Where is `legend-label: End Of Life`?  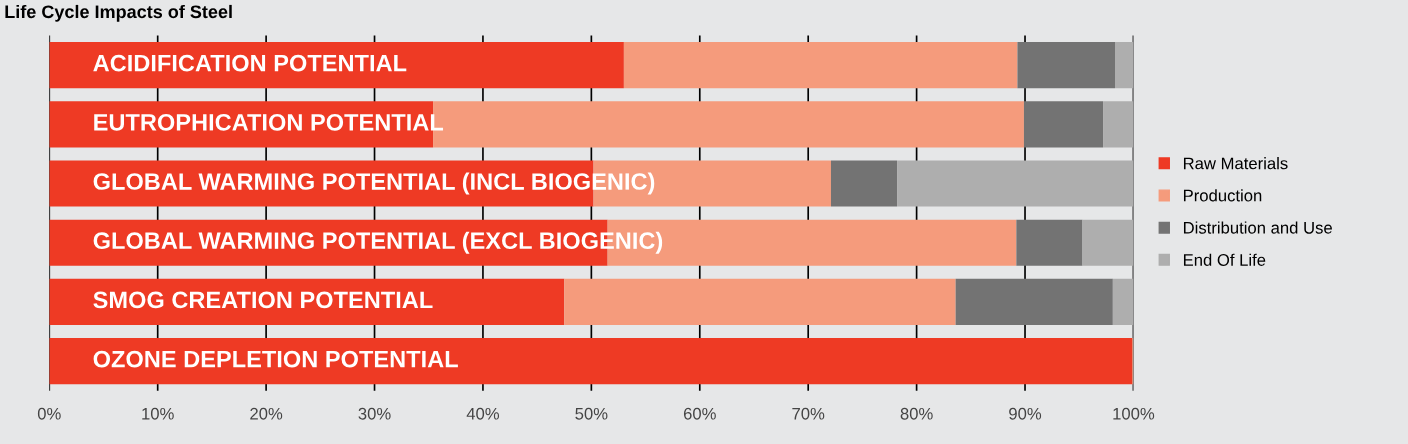
legend-label: End Of Life is located at coordinates (1224, 259).